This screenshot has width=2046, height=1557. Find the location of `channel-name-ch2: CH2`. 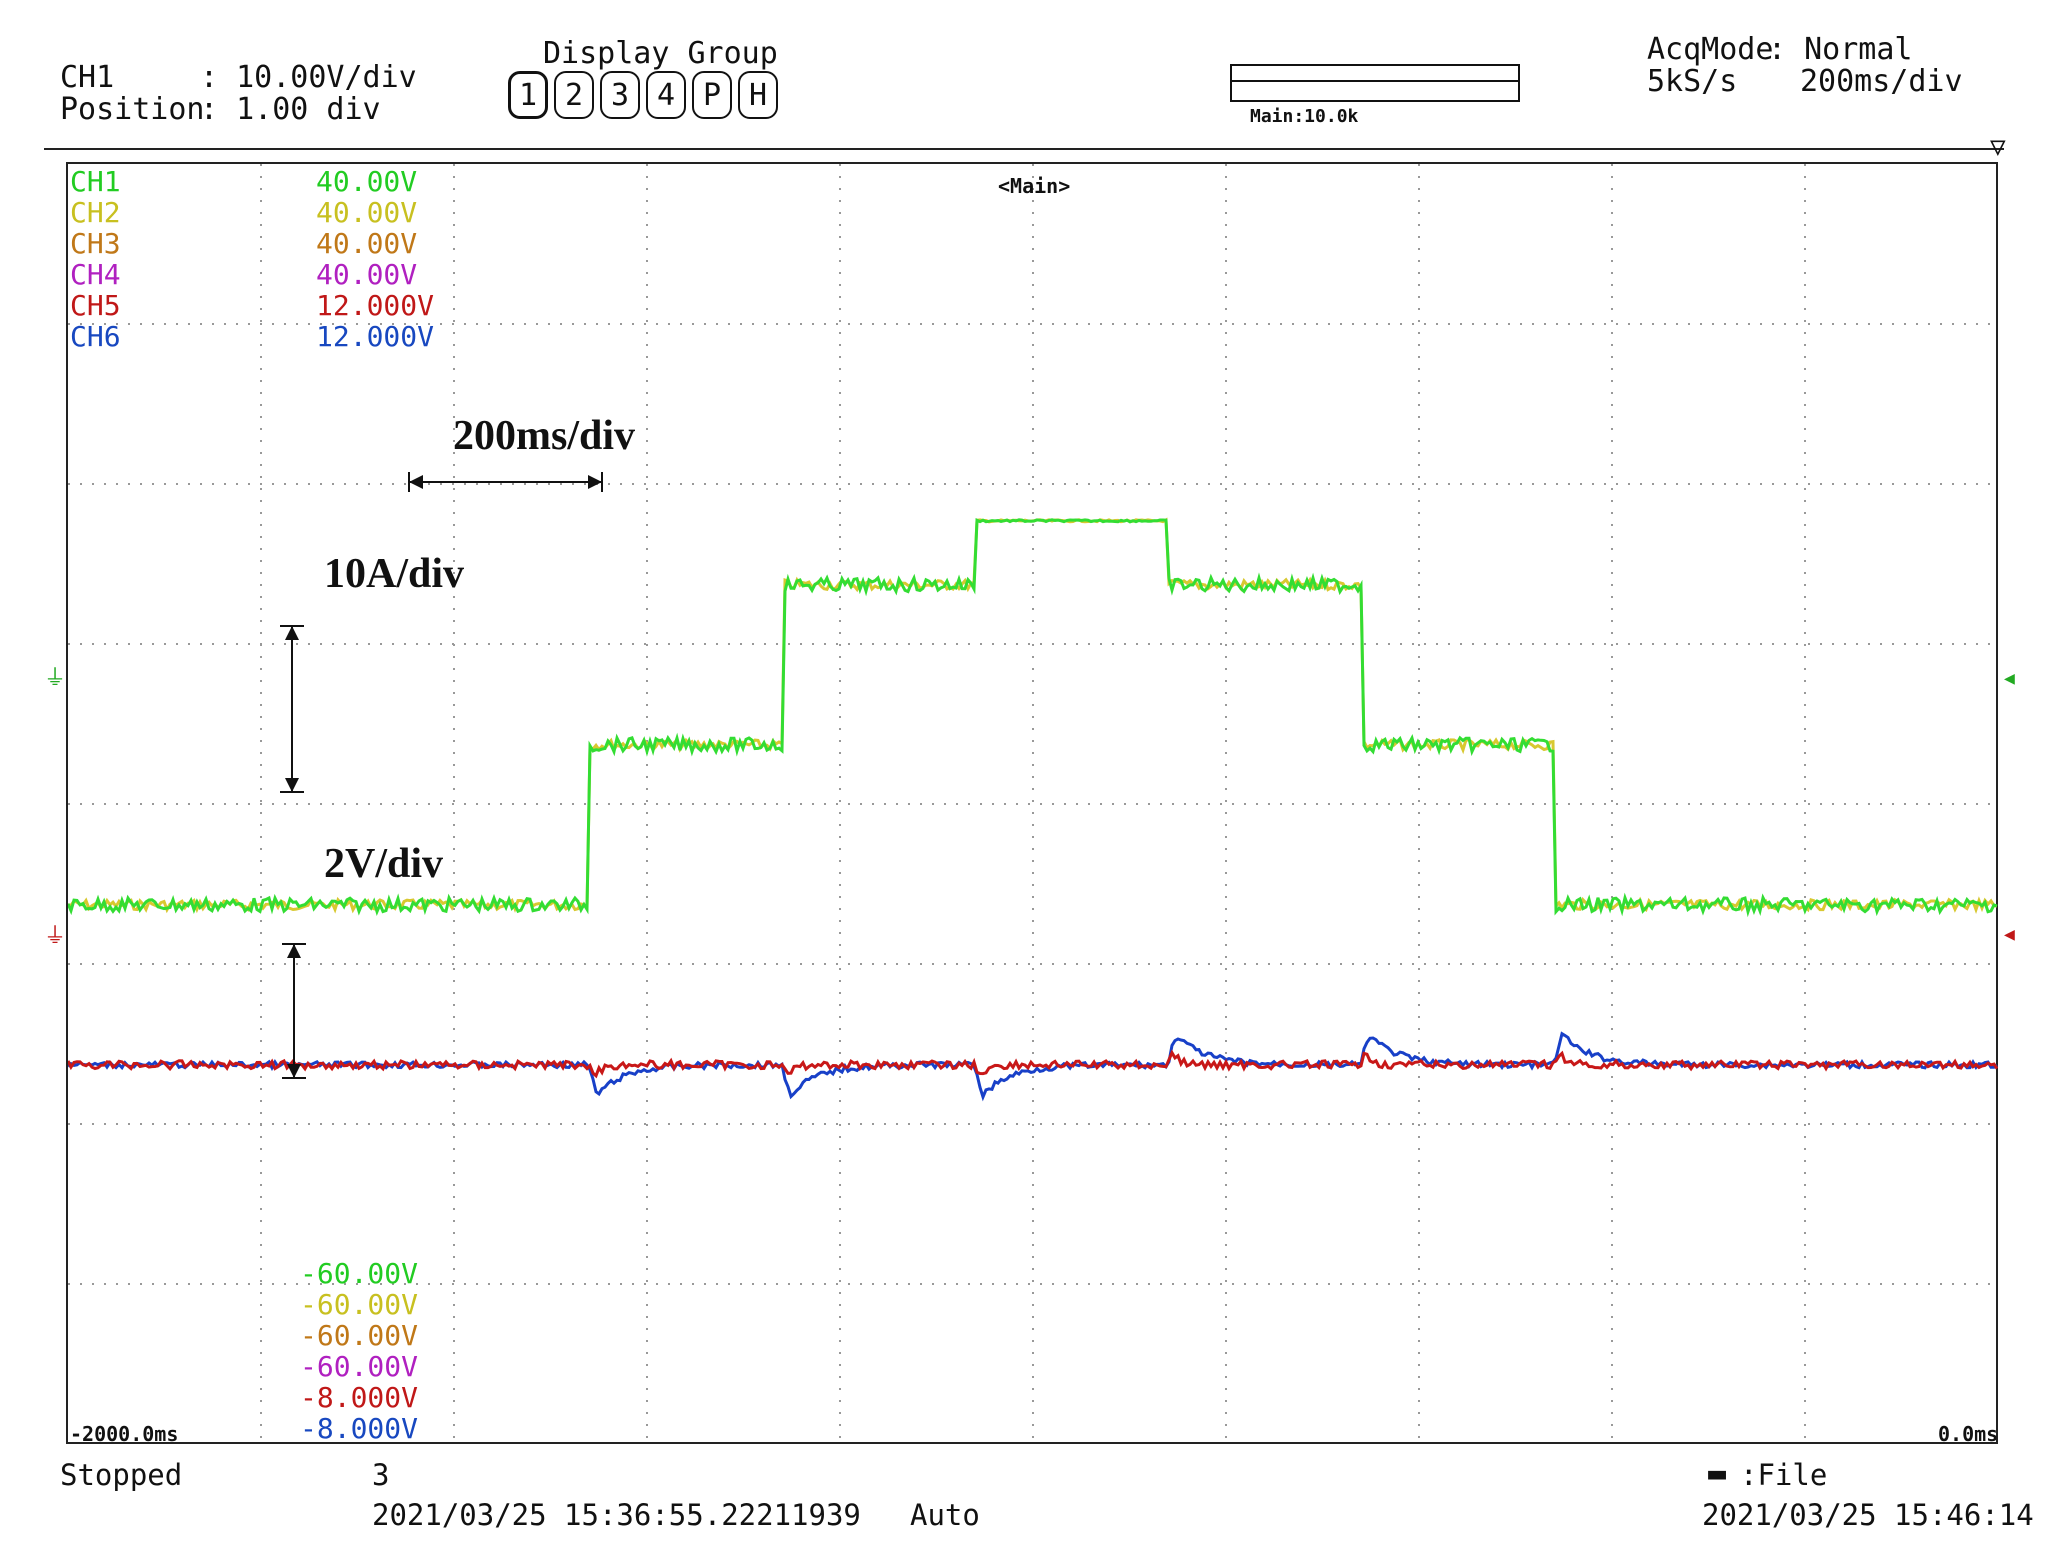

channel-name-ch2: CH2 is located at coordinates (95, 212).